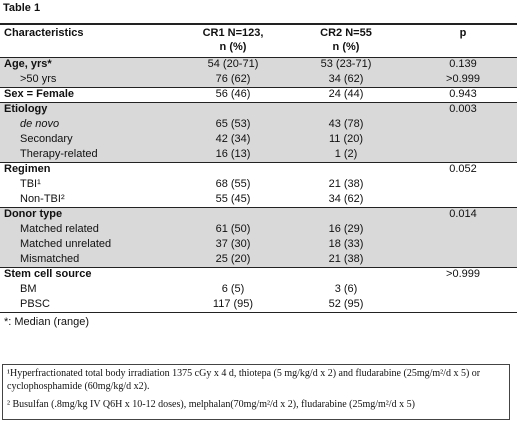  Describe the element at coordinates (42, 199) in the screenshot. I see `row-label: Non-TBI²` at that location.